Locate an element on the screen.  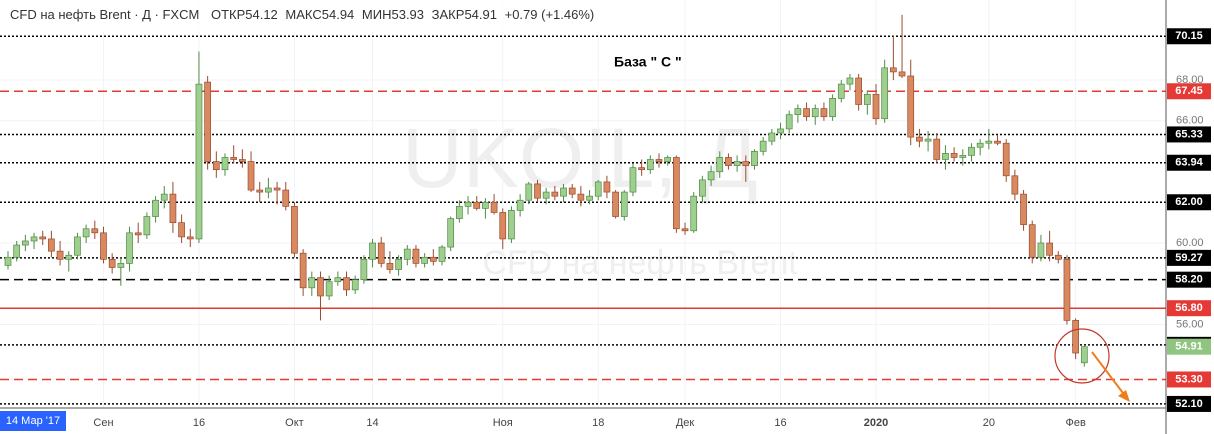
level-label: 58.20 is located at coordinates (1189, 280).